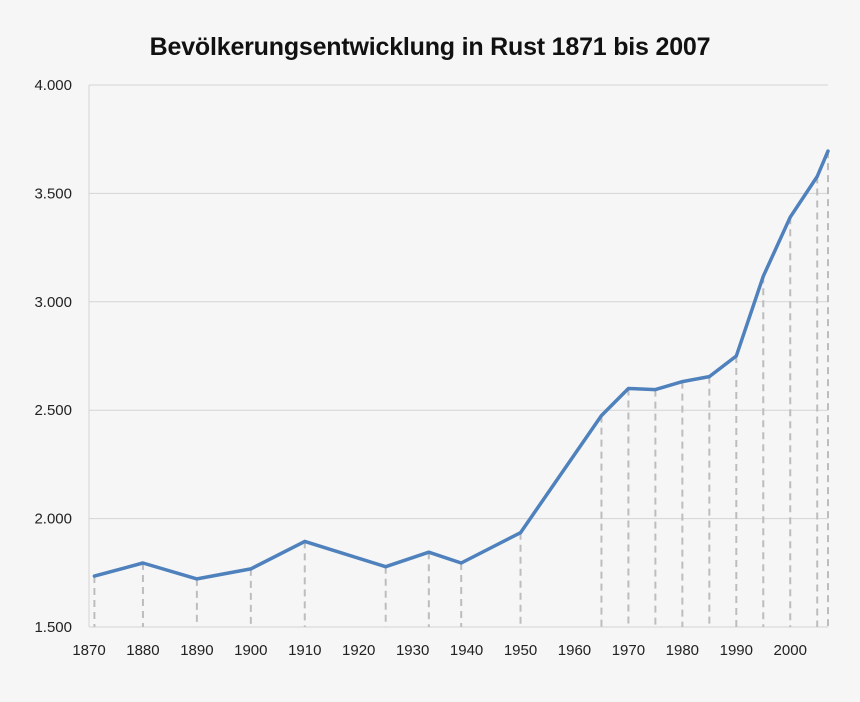 The height and width of the screenshot is (702, 860). What do you see at coordinates (53, 193) in the screenshot?
I see `y-tick-label: 3.500` at bounding box center [53, 193].